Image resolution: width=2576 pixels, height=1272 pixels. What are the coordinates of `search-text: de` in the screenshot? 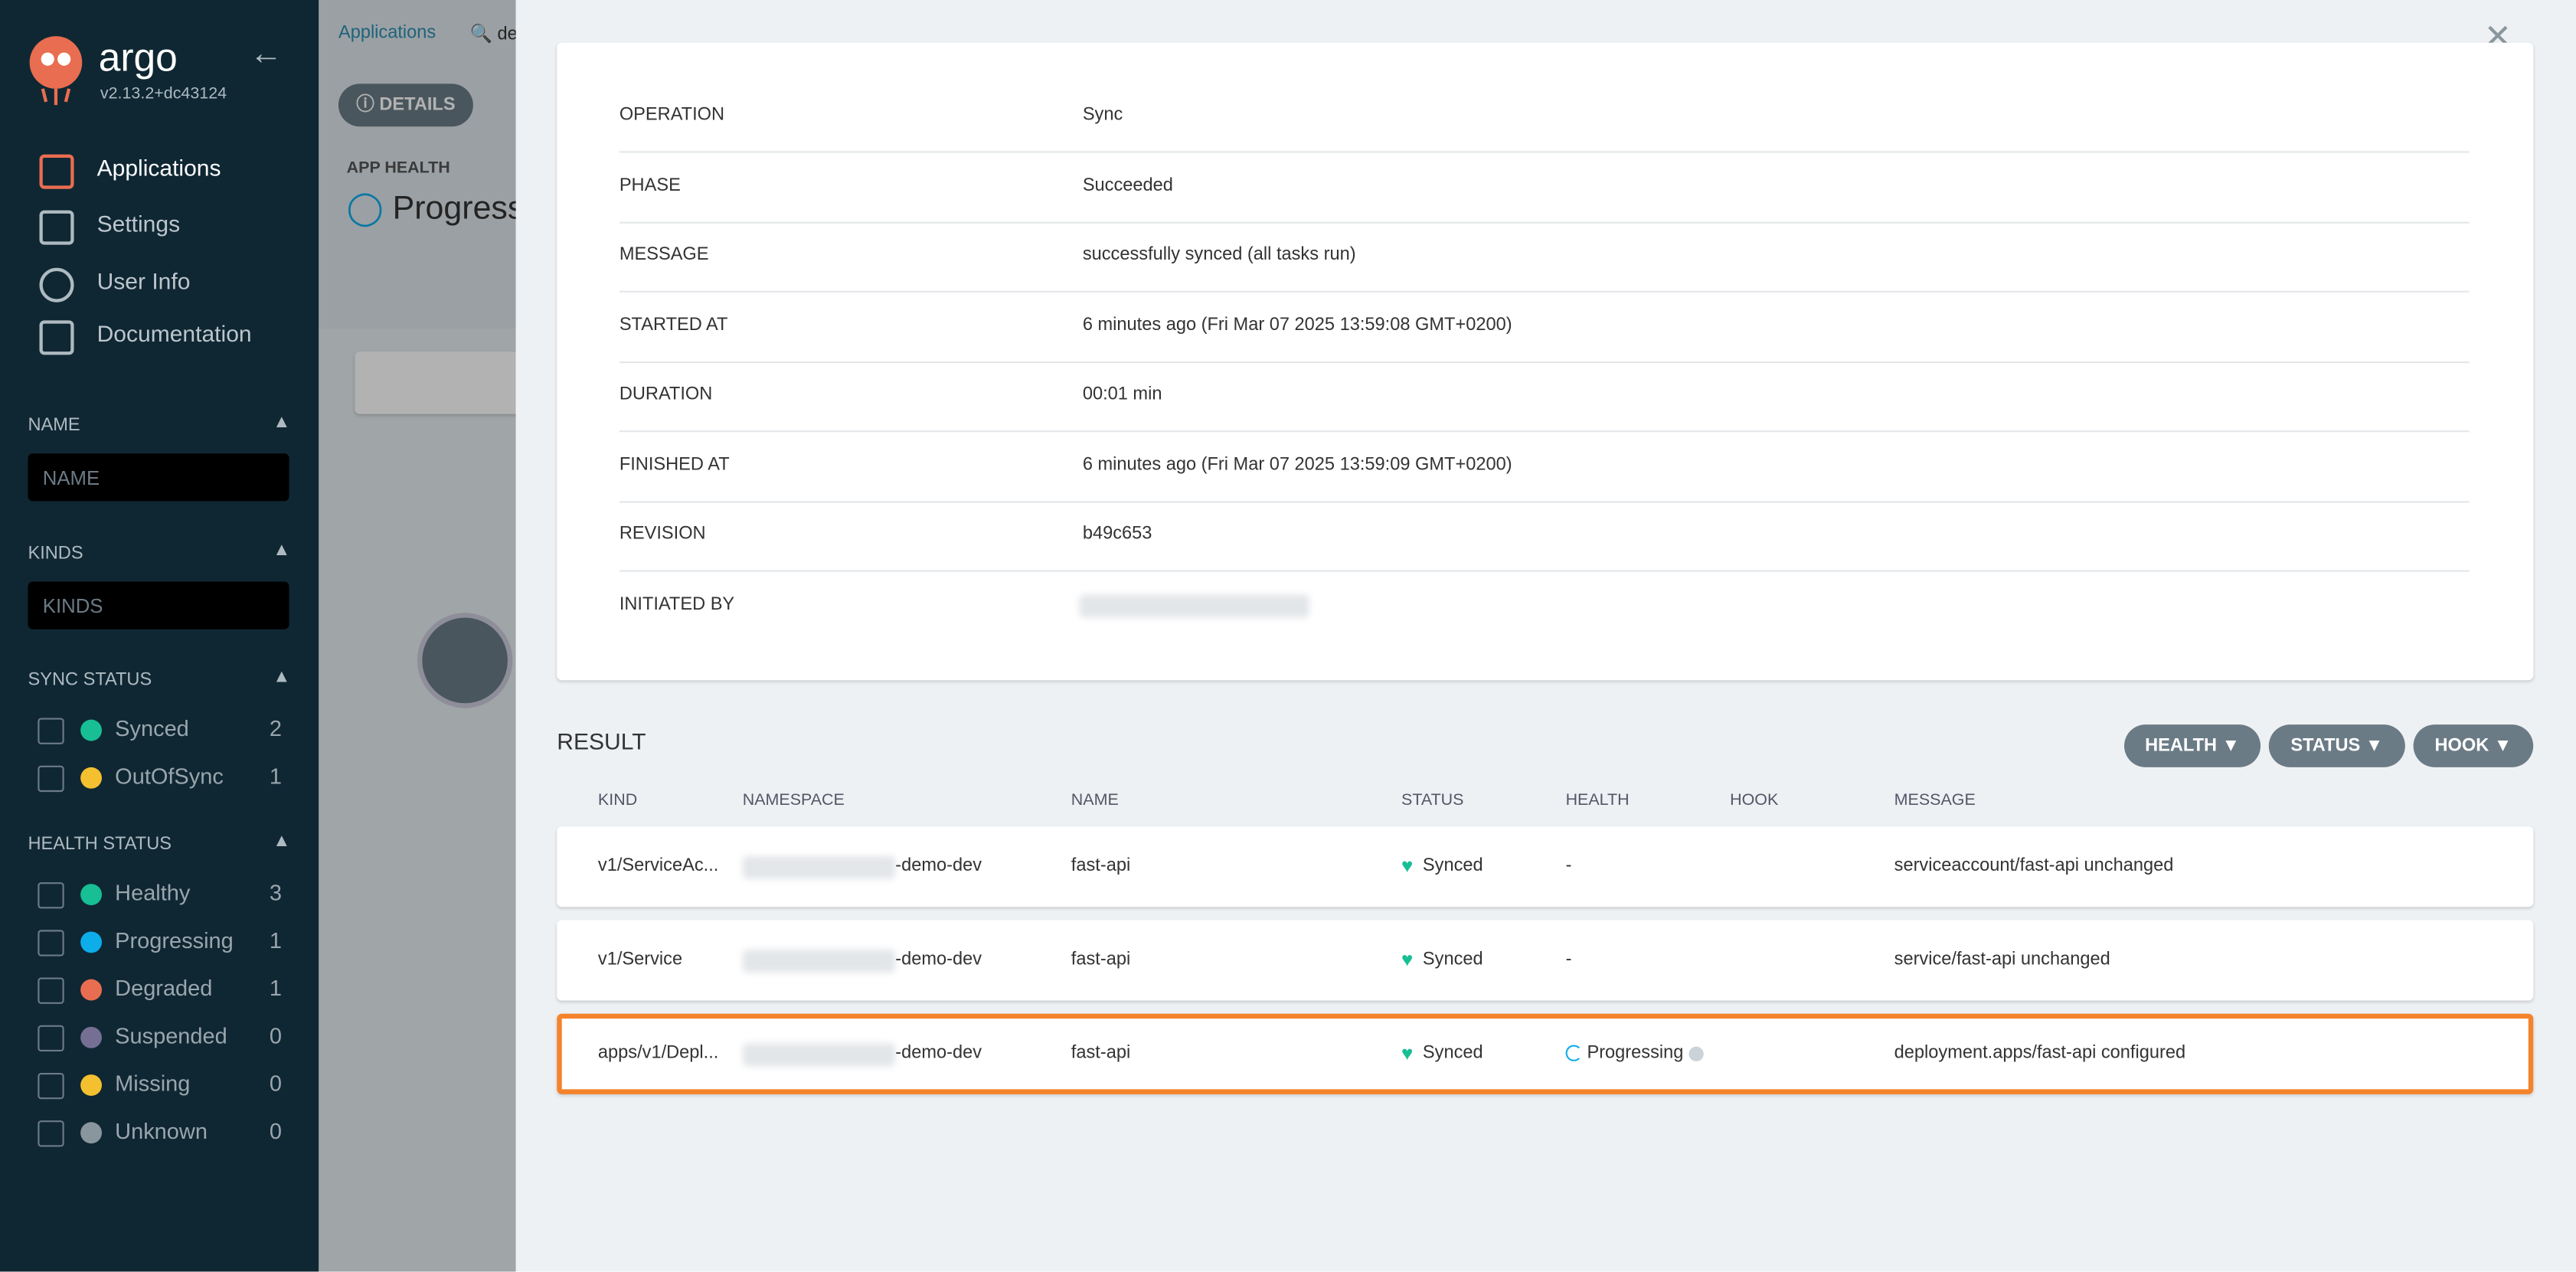 It's located at (507, 34).